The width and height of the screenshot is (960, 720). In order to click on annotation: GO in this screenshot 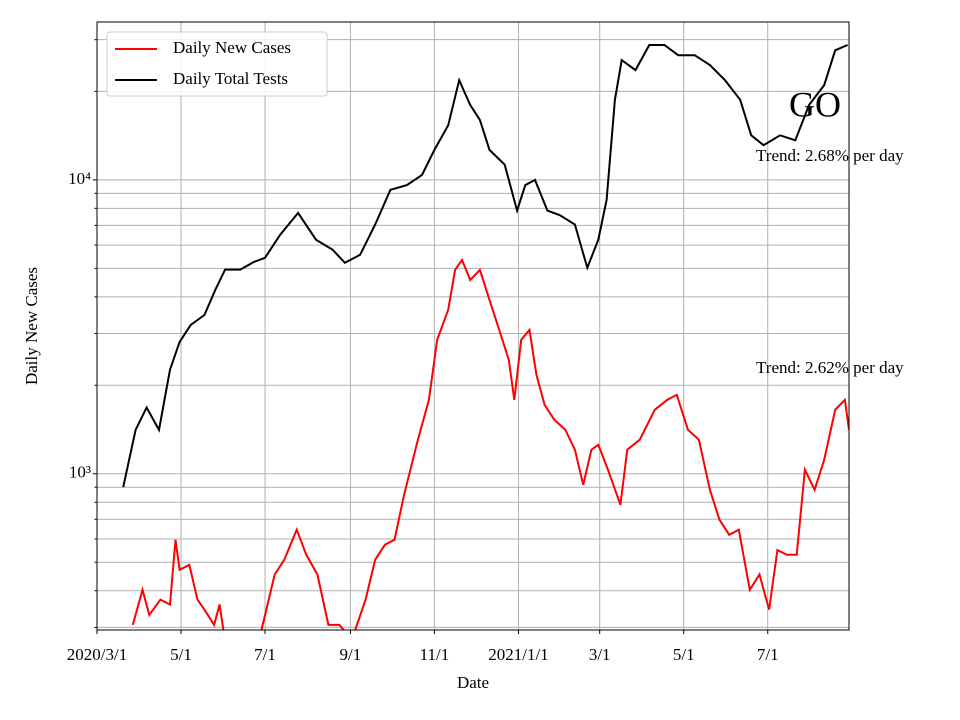, I will do `click(815, 104)`.